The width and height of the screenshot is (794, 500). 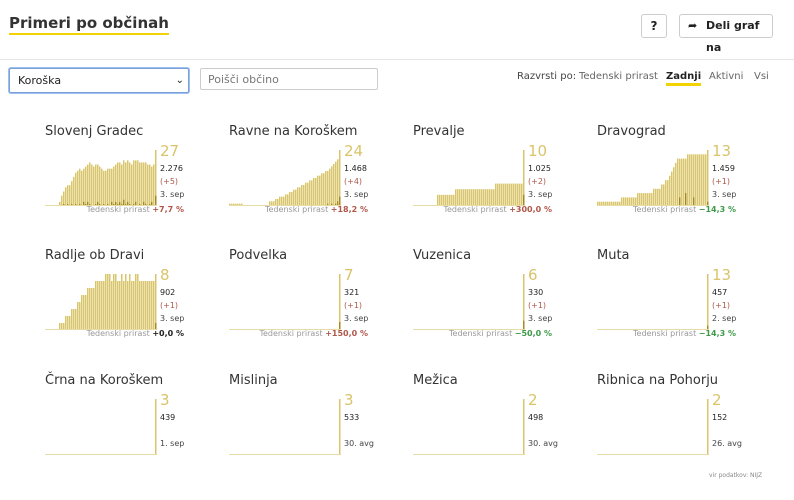 I want to click on sort-option-active: Aktivni, so click(x=726, y=76).